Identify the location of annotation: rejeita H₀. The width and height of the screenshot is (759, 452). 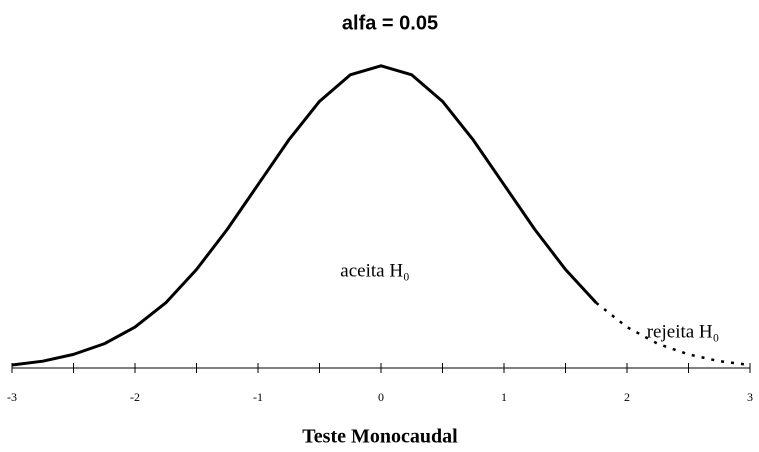
(683, 331).